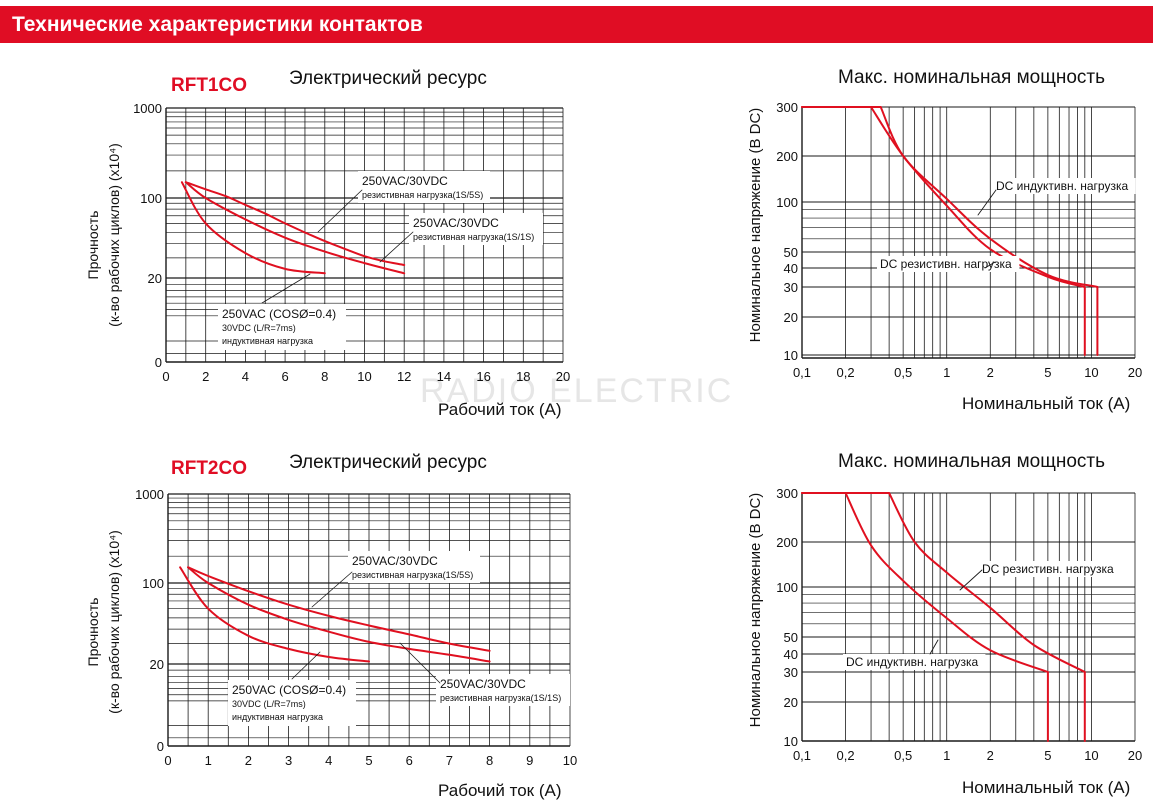 The height and width of the screenshot is (800, 1153). I want to click on series-label: DC резистивн. нагрузка, so click(1048, 569).